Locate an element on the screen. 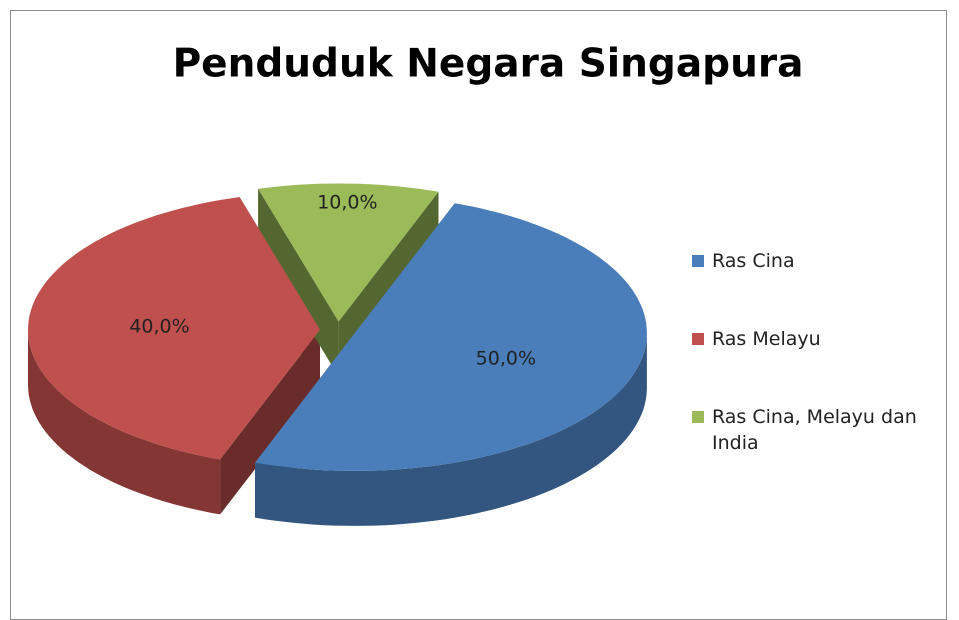 The image size is (959, 620). legend-item: Ras Cina, Melayu dan India is located at coordinates (821, 430).